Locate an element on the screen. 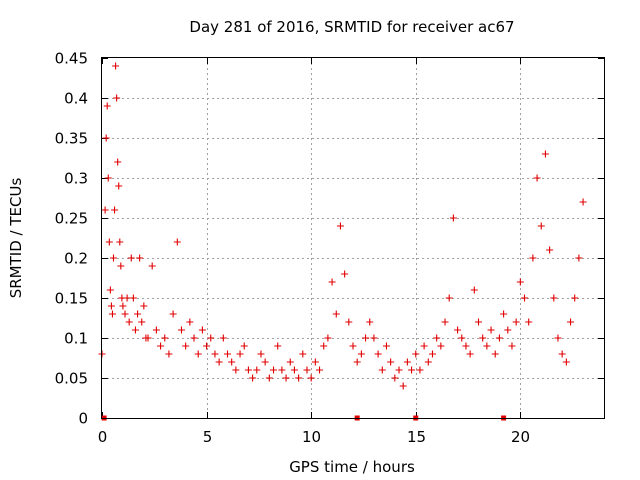 This screenshot has width=640, height=480. x-axis-label: GPS time / hours is located at coordinates (352, 467).